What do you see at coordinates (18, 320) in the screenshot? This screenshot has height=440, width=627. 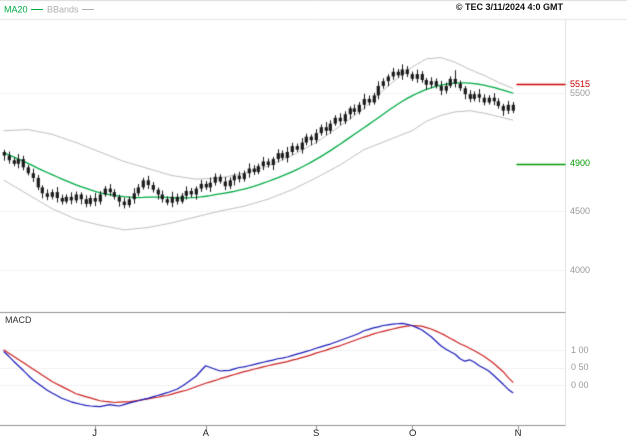 I see `macd-panel-label: MACD` at bounding box center [18, 320].